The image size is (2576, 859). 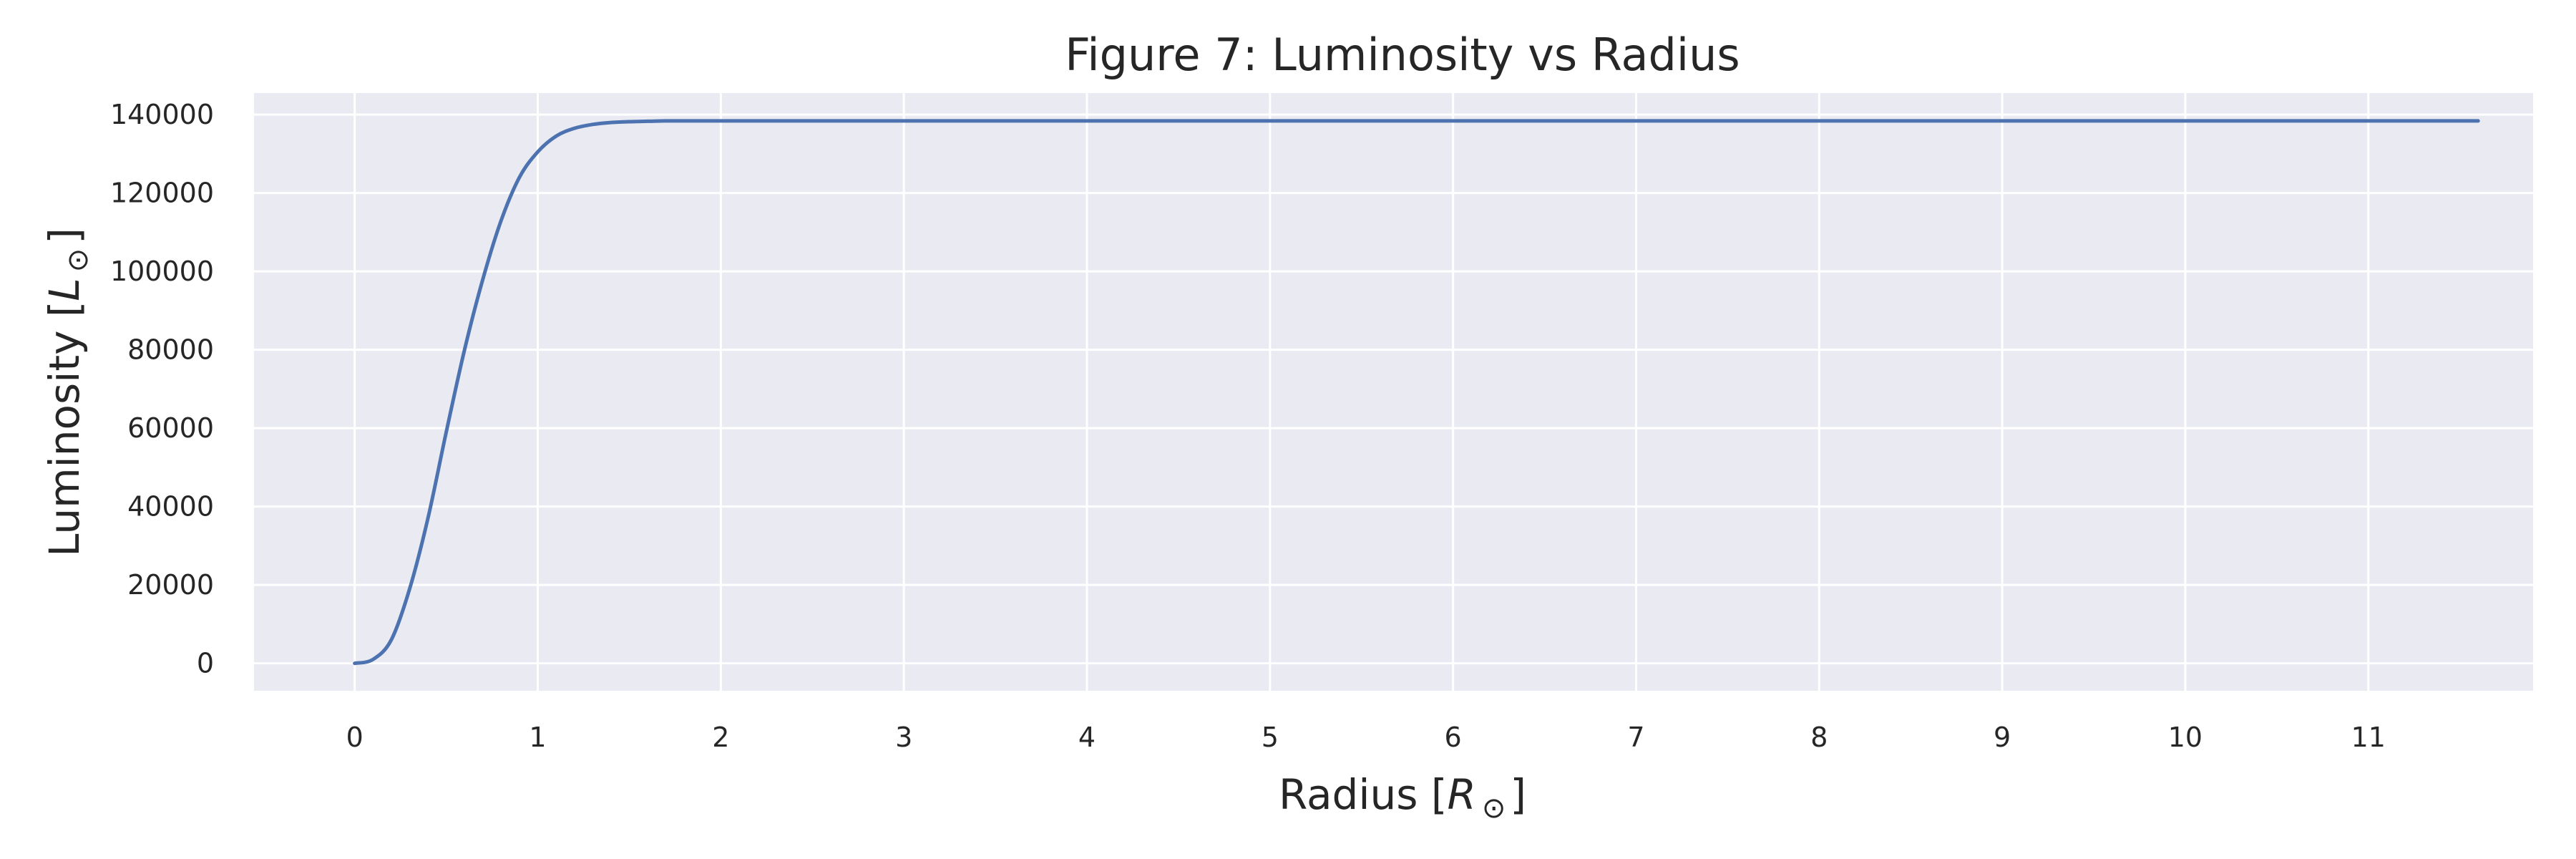 I want to click on x-tick-label: 7, so click(x=1635, y=737).